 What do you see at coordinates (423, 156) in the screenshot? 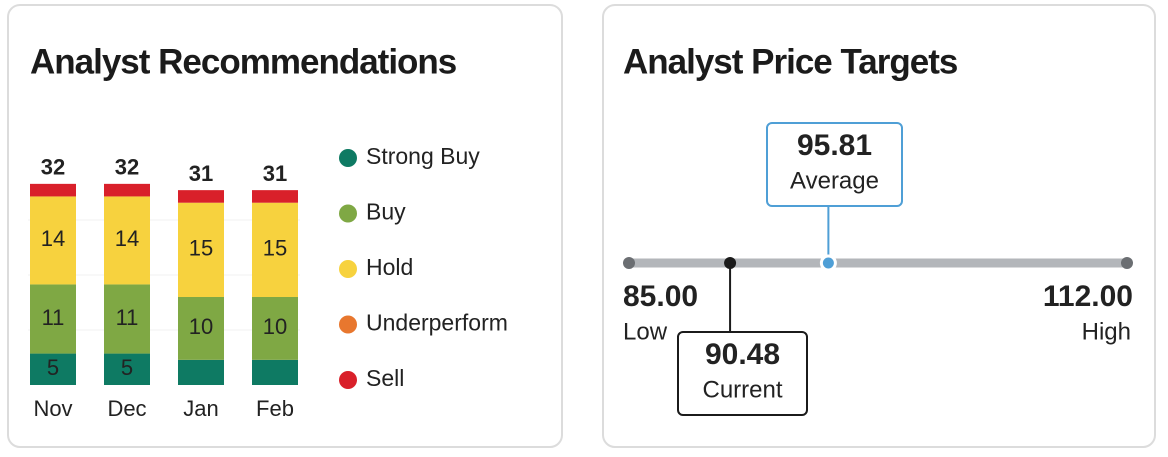
I see `legend-label: Strong Buy` at bounding box center [423, 156].